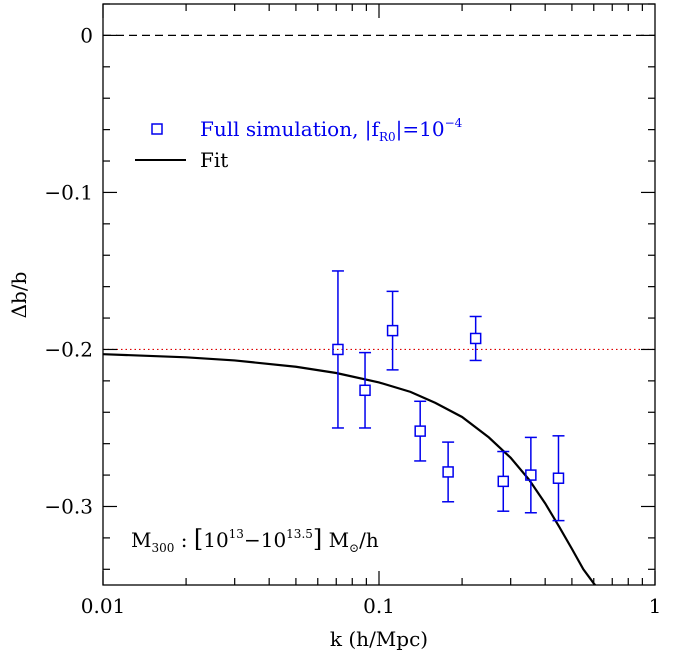  I want to click on y-tick-label: −0.2, so click(68, 349).